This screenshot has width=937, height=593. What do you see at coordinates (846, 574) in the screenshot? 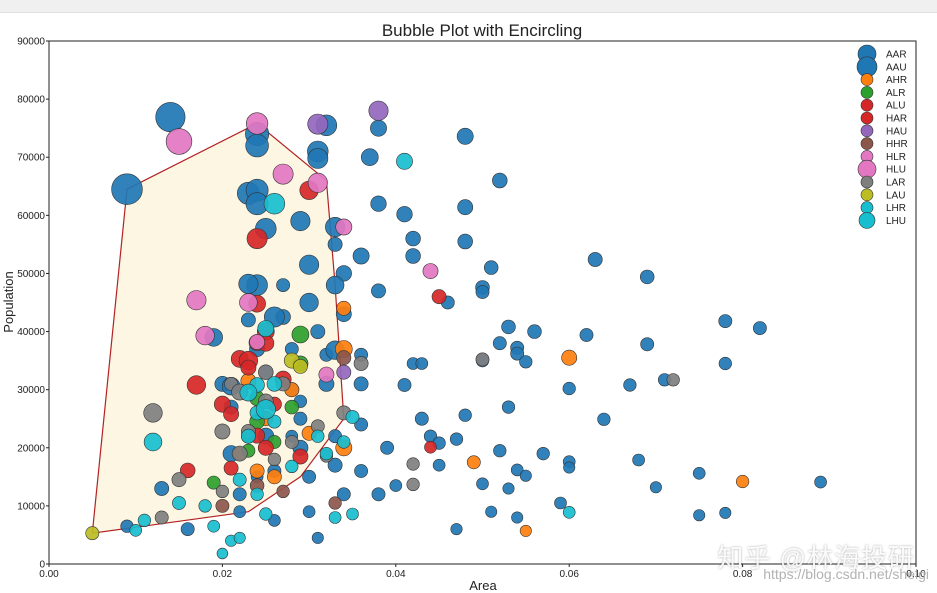
I see `watermark-url: https://blog.csdn.net/shelgi` at bounding box center [846, 574].